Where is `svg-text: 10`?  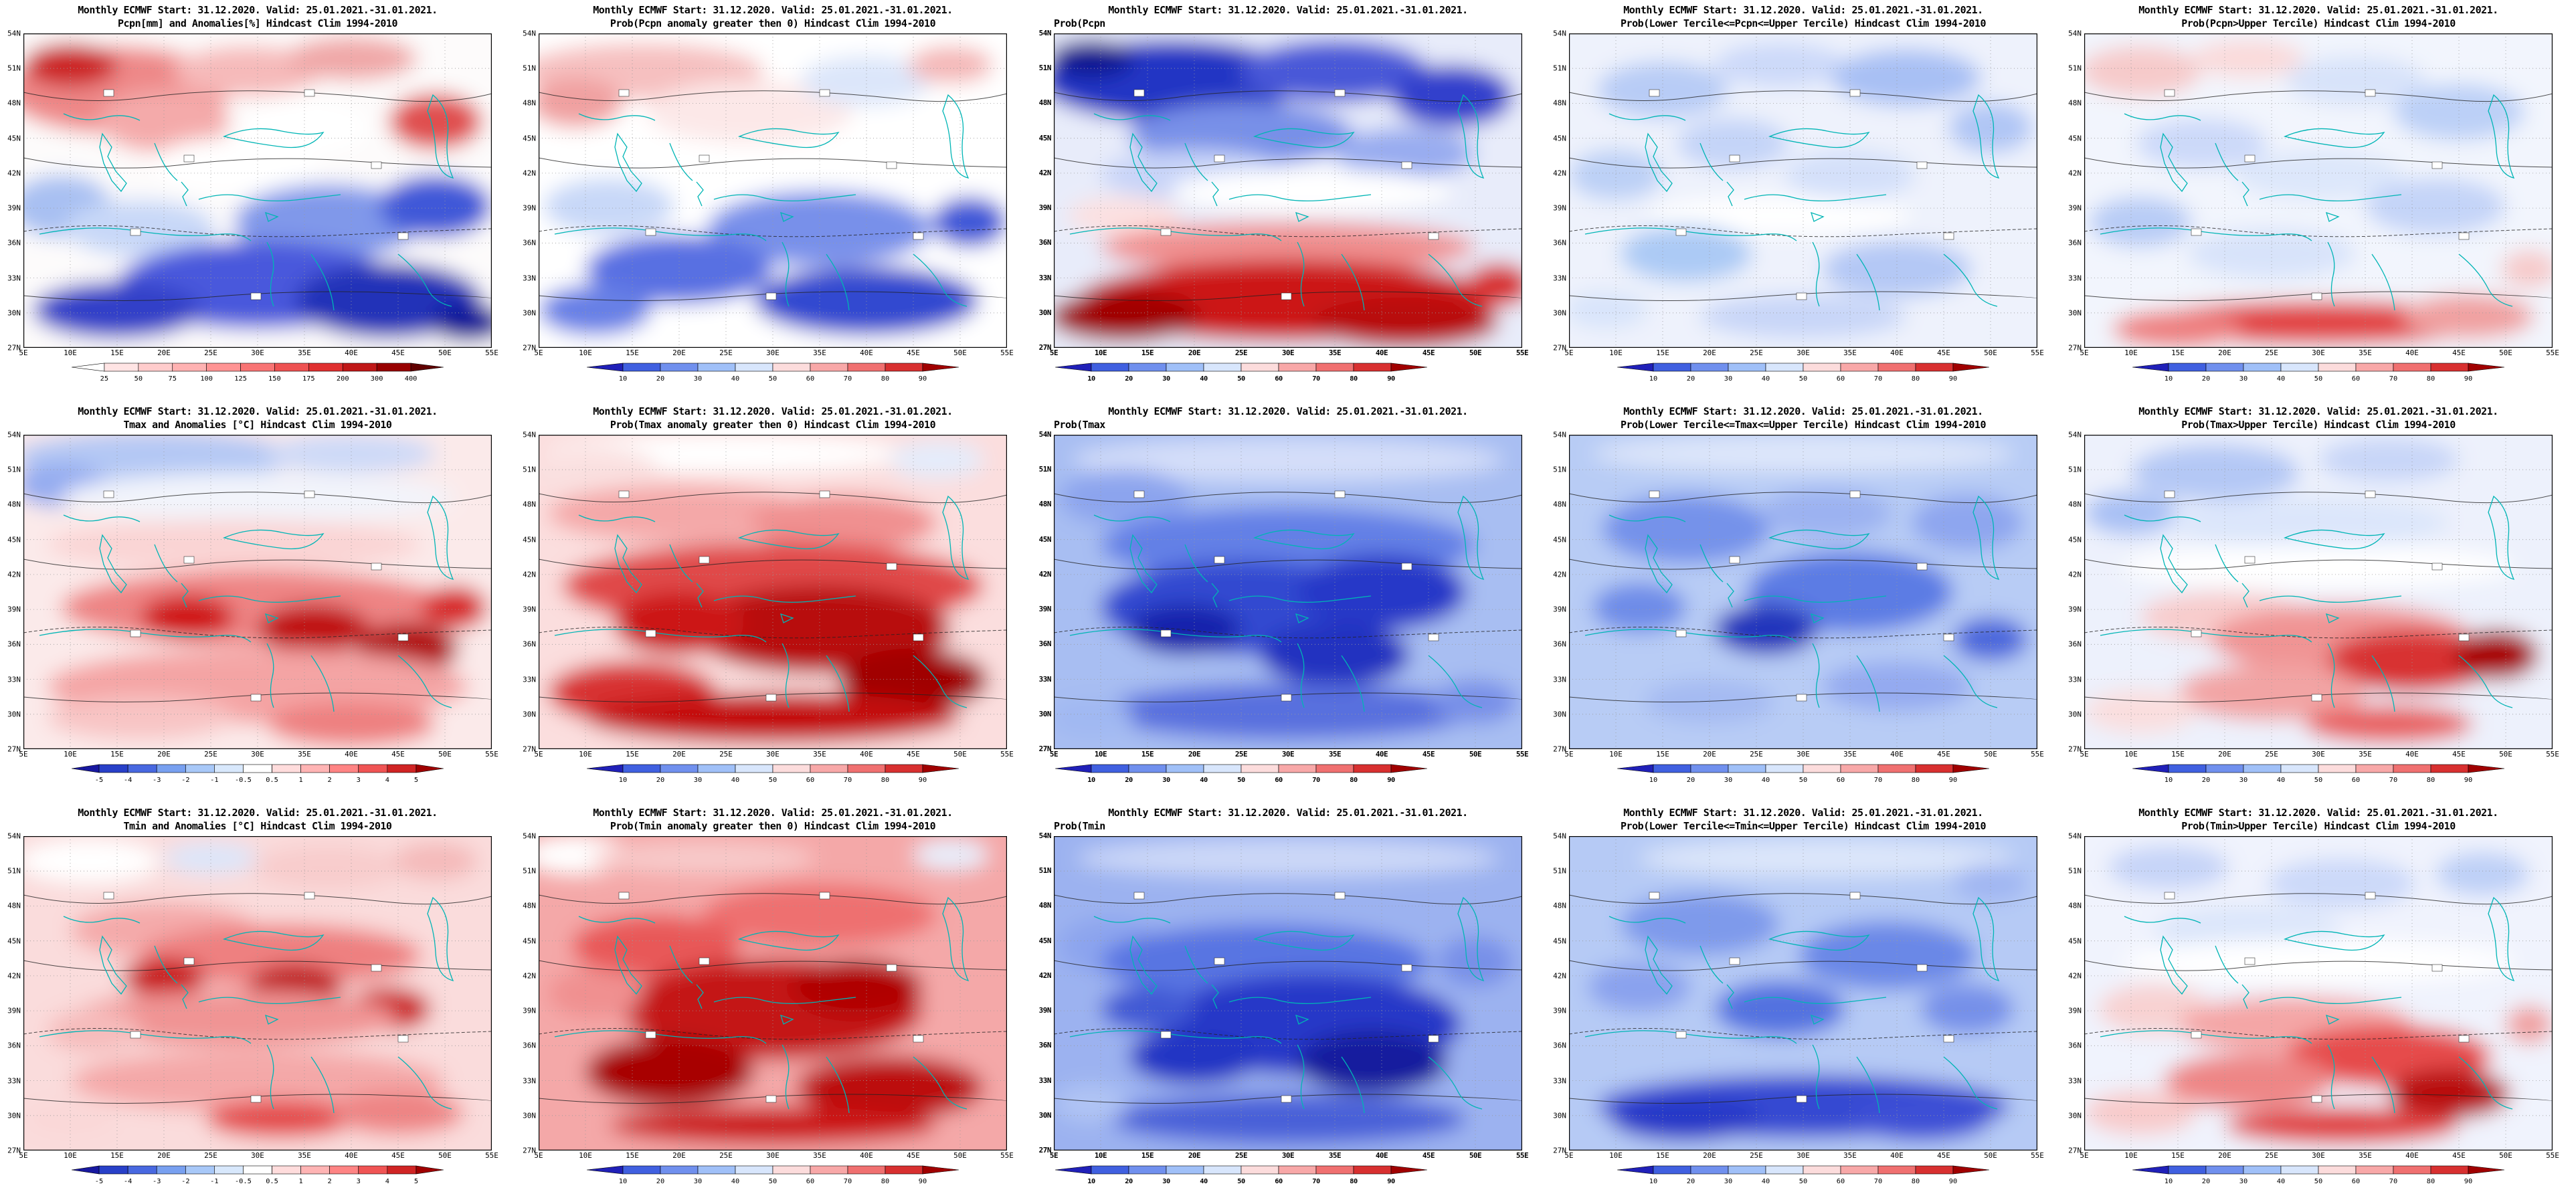 svg-text: 10 is located at coordinates (623, 1181).